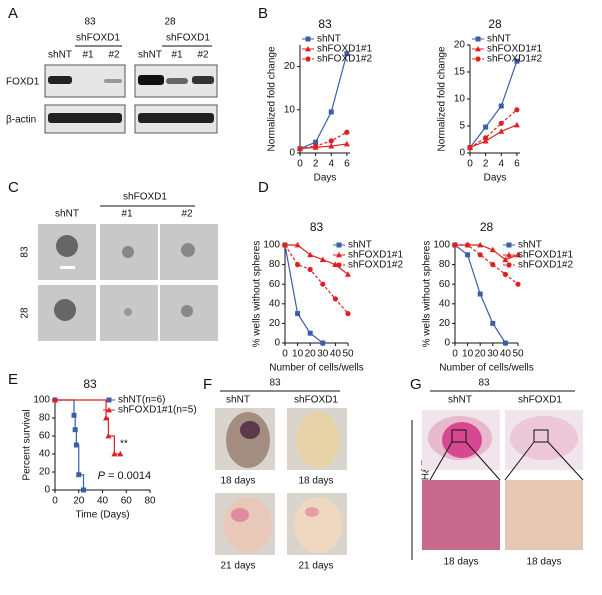 This screenshot has height=595, width=602. Describe the element at coordinates (142, 400) in the screenshot. I see `legend-label: shNT(n=6)` at that location.